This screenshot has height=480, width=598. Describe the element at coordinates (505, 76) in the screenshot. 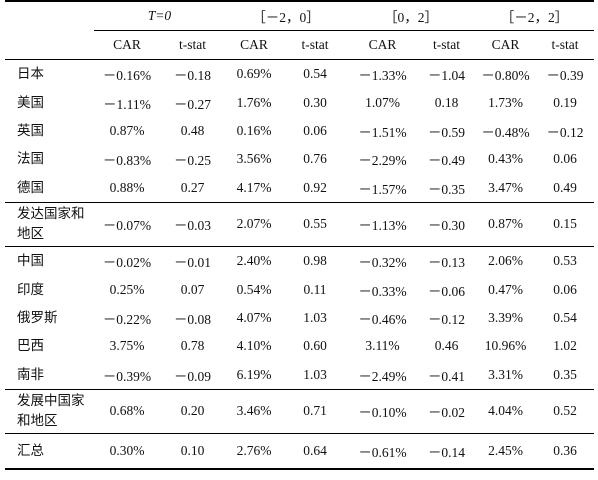

I see `data-cell: －0.80%` at that location.